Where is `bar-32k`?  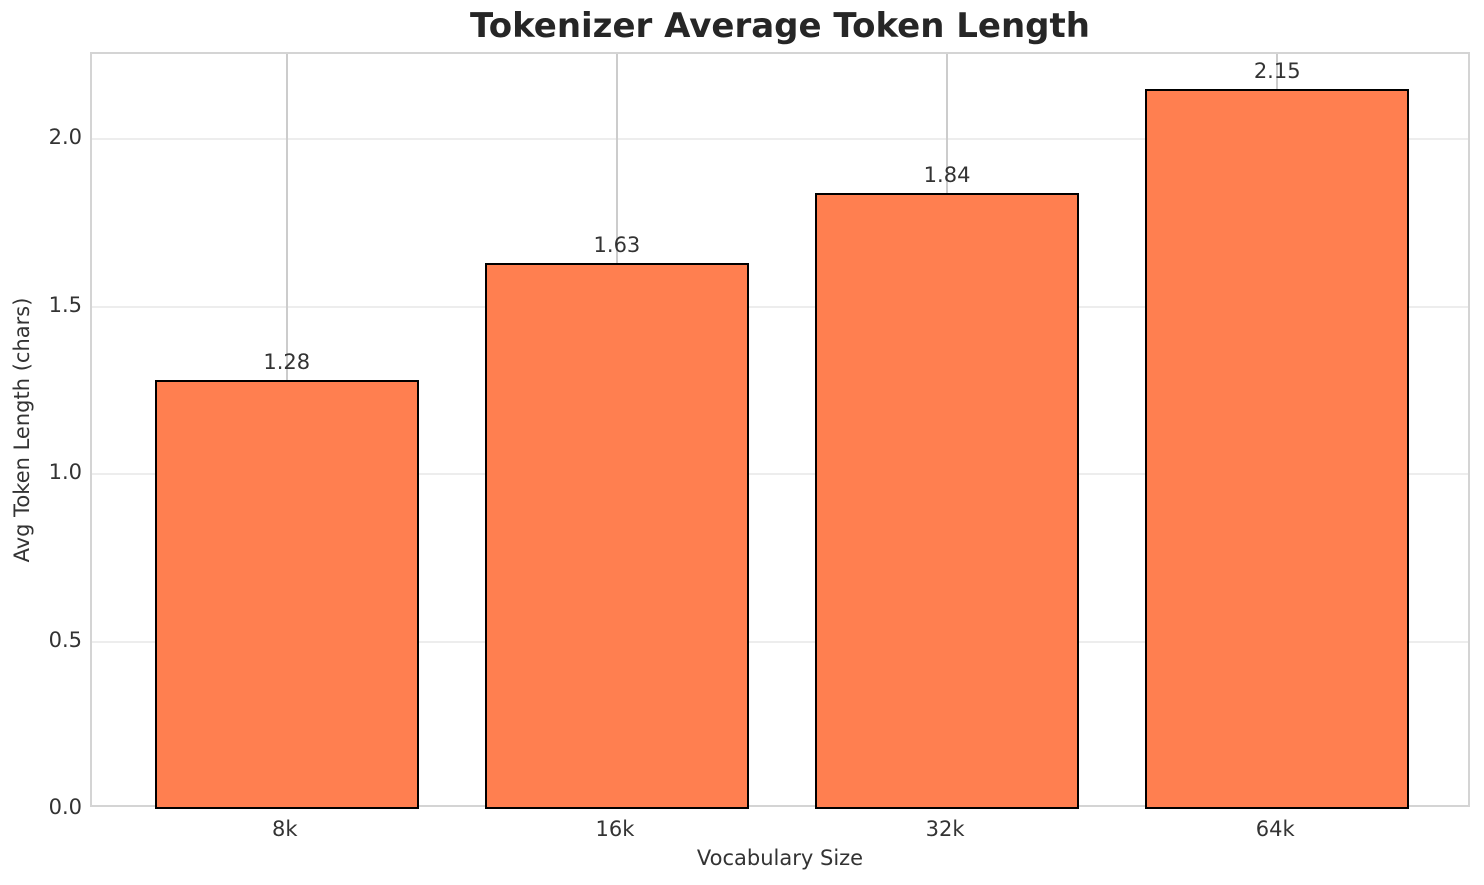
bar-32k is located at coordinates (947, 500).